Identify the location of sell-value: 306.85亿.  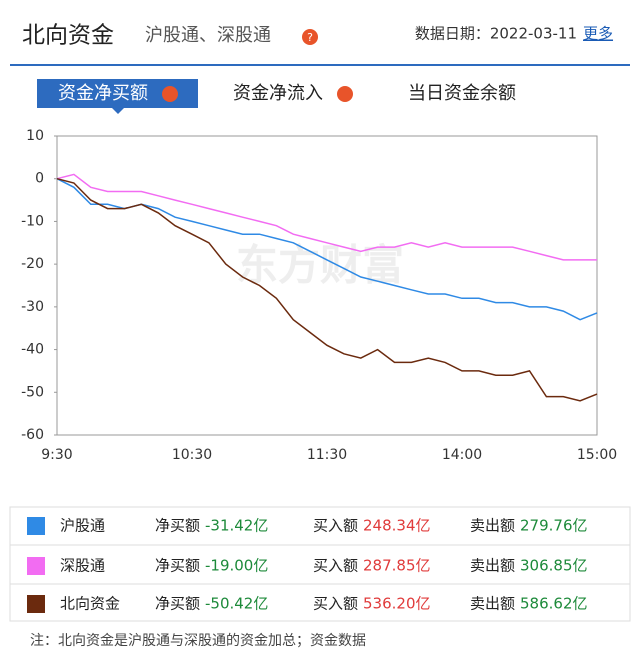
(554, 566).